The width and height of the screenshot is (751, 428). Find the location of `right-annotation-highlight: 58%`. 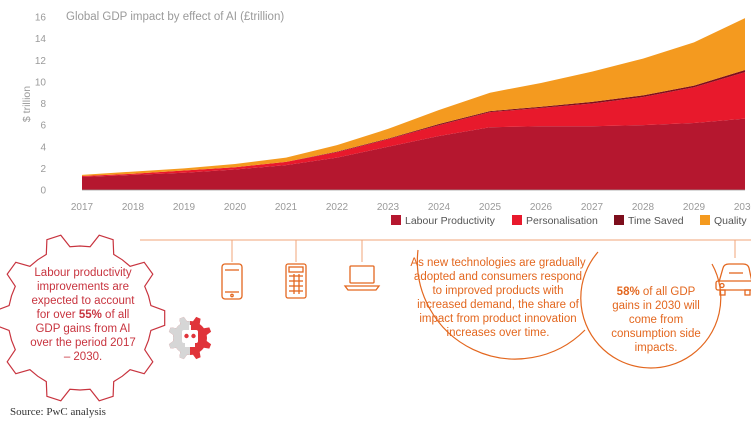

right-annotation-highlight: 58% is located at coordinates (628, 292).